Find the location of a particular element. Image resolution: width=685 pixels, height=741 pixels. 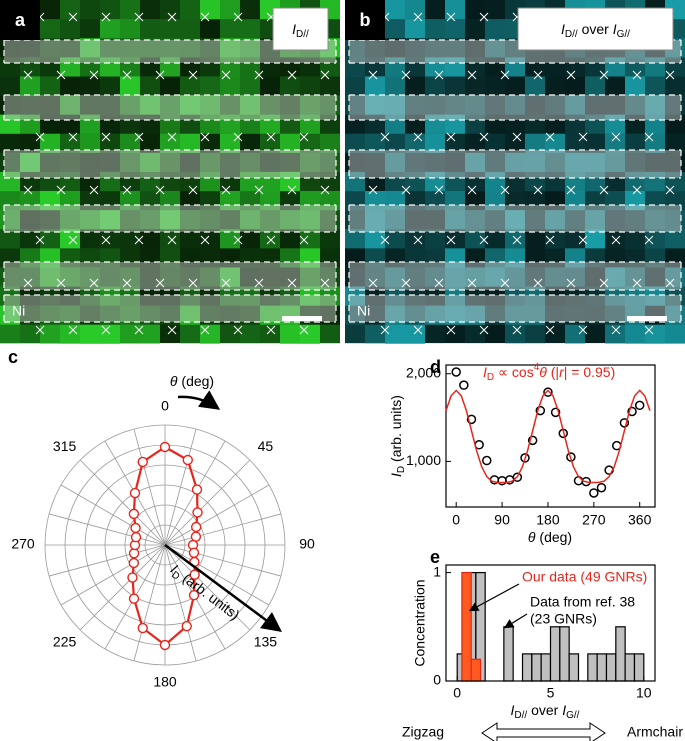

material-label: Ni is located at coordinates (18, 311).